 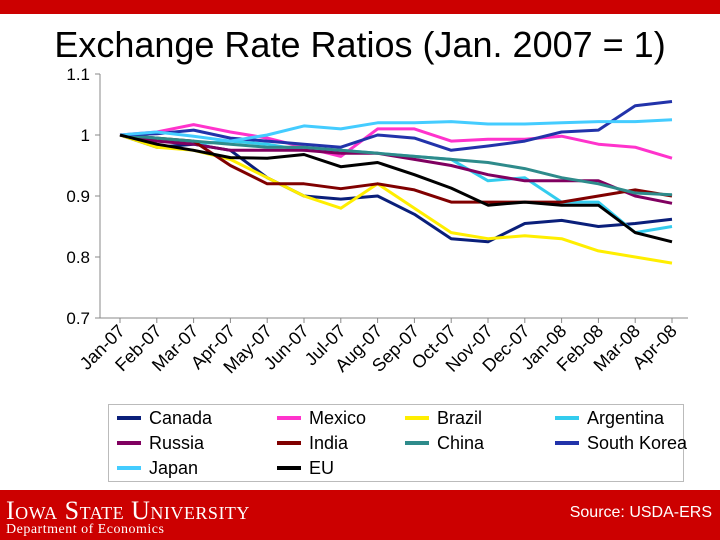 What do you see at coordinates (78, 196) in the screenshot?
I see `y-tick-label: 0.9` at bounding box center [78, 196].